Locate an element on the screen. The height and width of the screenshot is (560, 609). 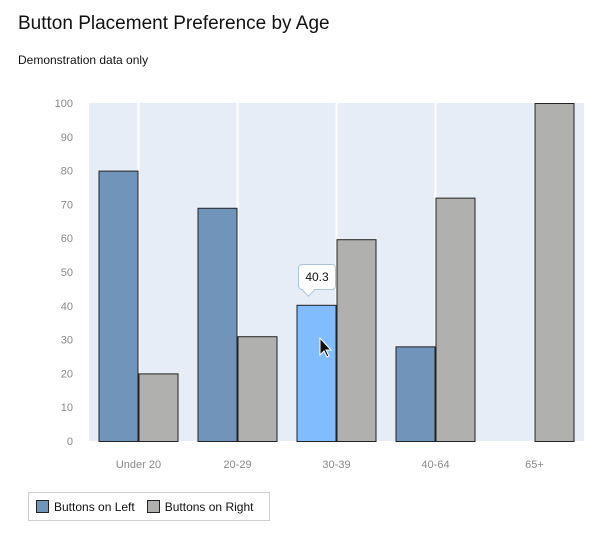
y-tick-label: 70 is located at coordinates (67, 205).